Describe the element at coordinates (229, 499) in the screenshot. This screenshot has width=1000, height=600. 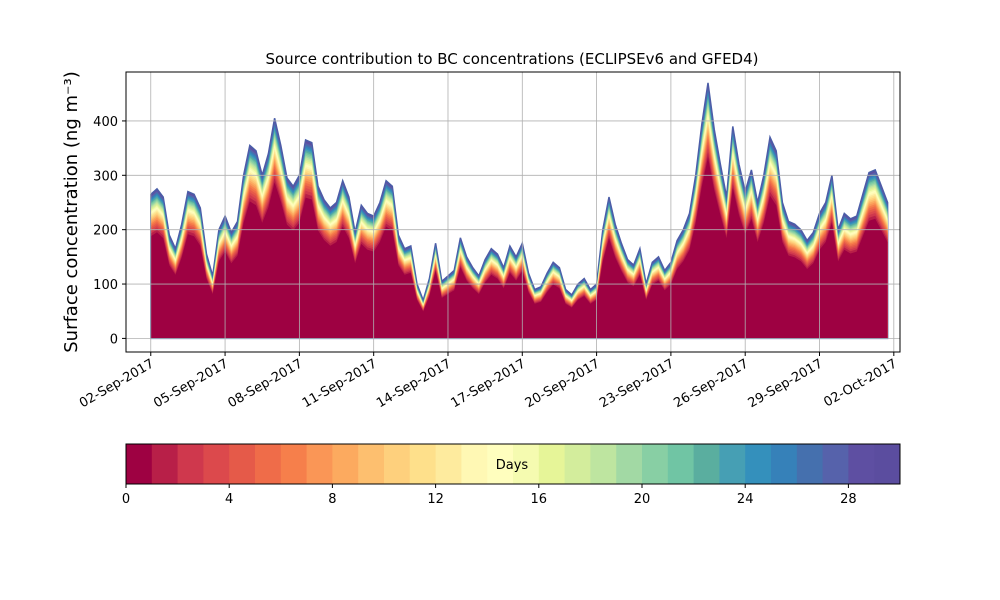
I see `colorbar-tick-label: 4` at that location.